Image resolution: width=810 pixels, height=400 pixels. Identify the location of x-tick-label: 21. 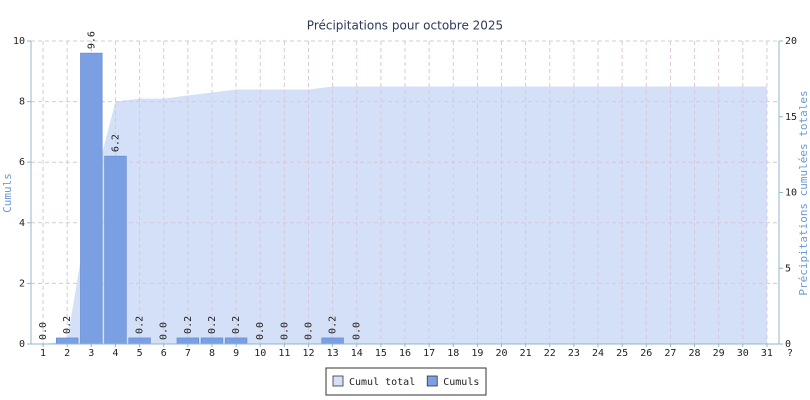
(526, 353).